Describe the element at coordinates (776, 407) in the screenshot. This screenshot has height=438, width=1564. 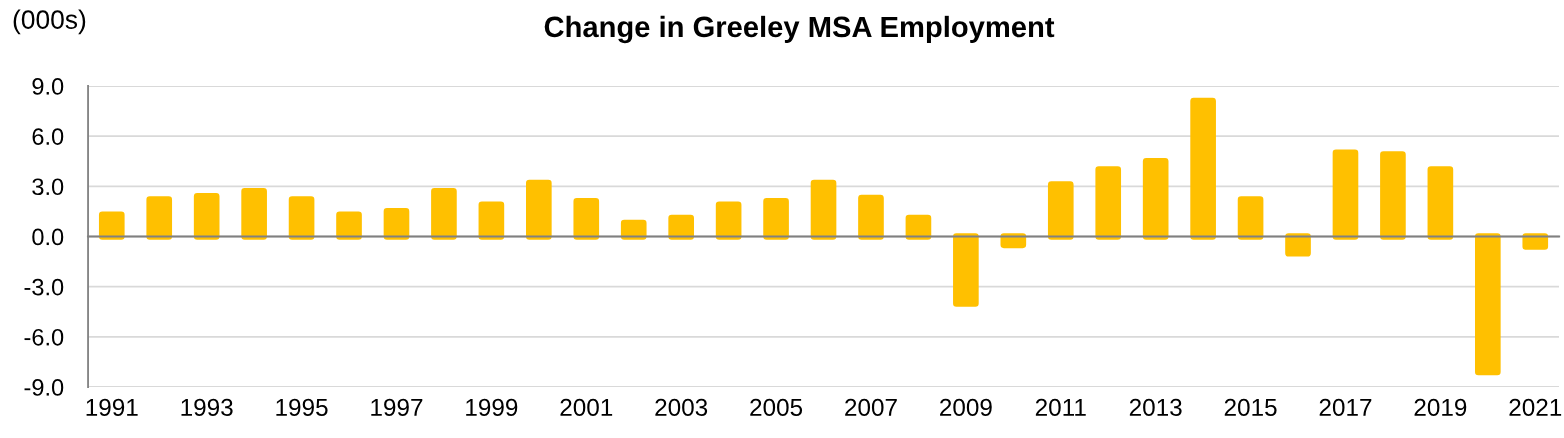
I see `x-tick-label: 2005` at that location.